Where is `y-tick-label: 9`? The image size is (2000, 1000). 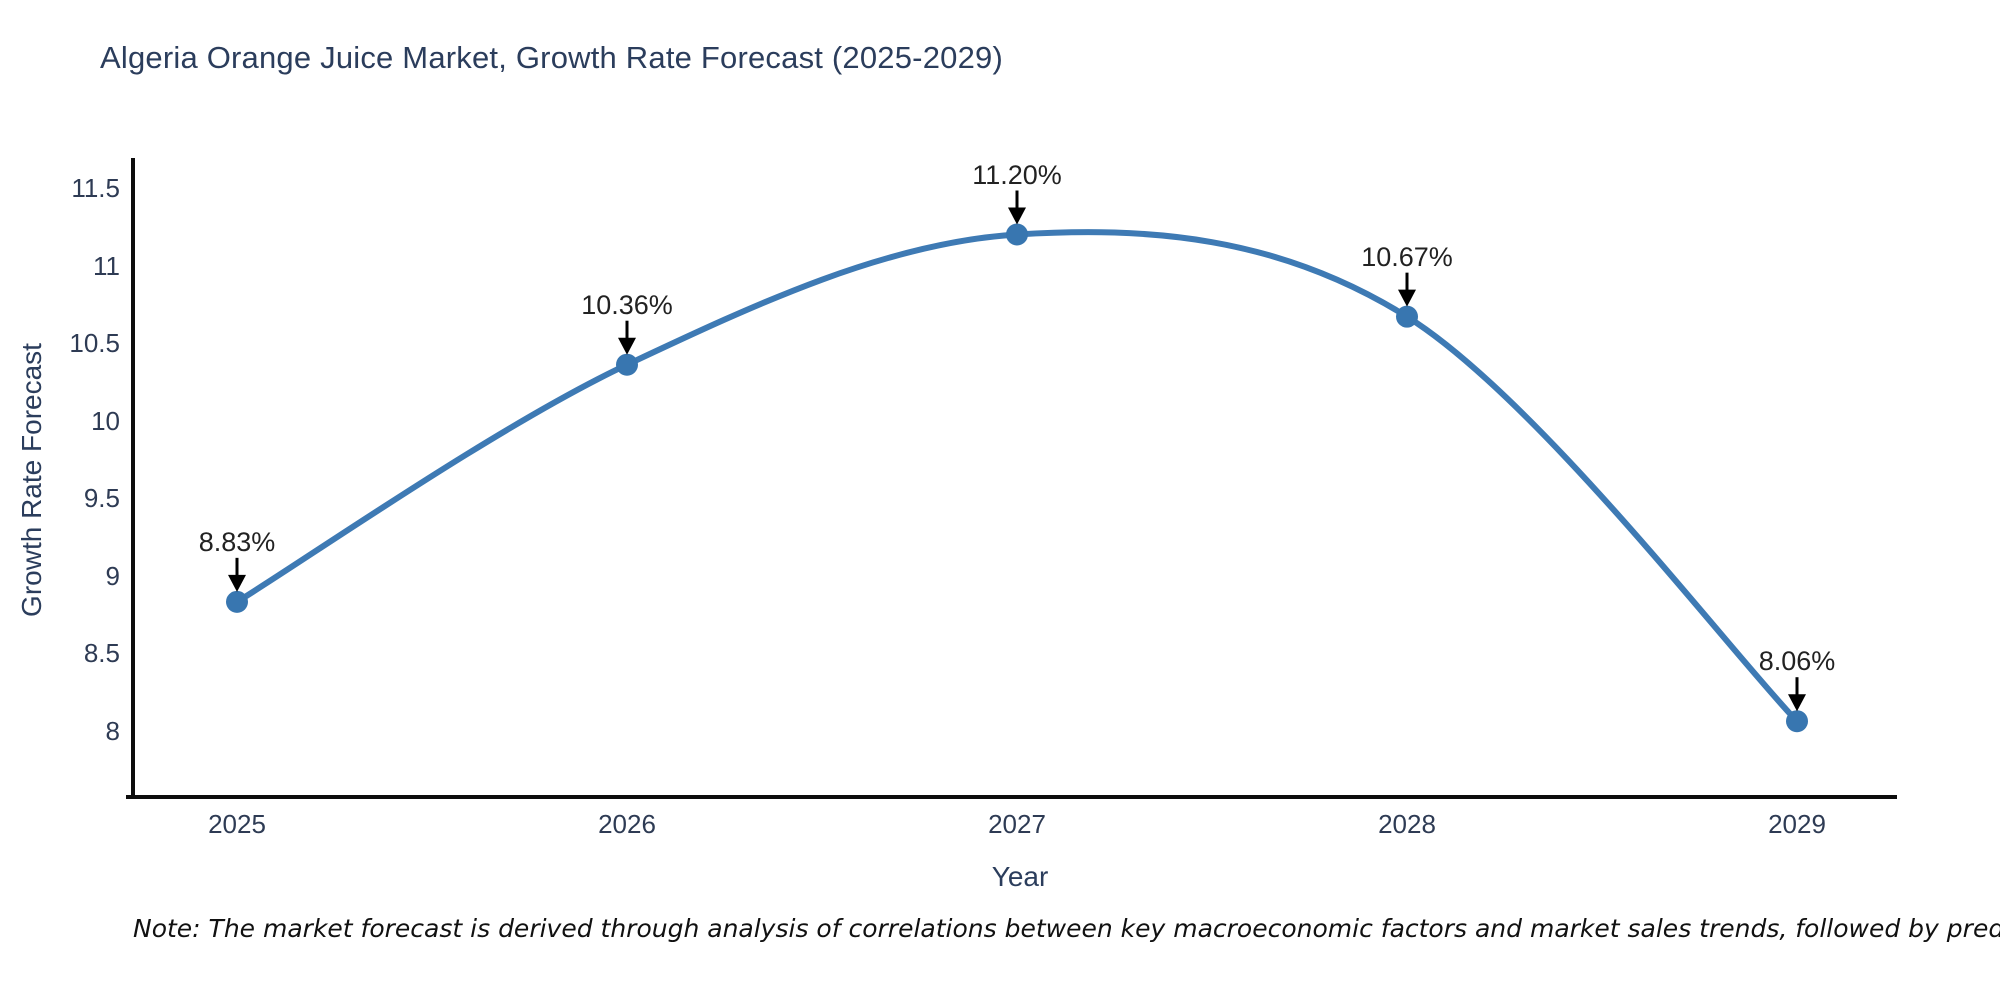 y-tick-label: 9 is located at coordinates (112, 575).